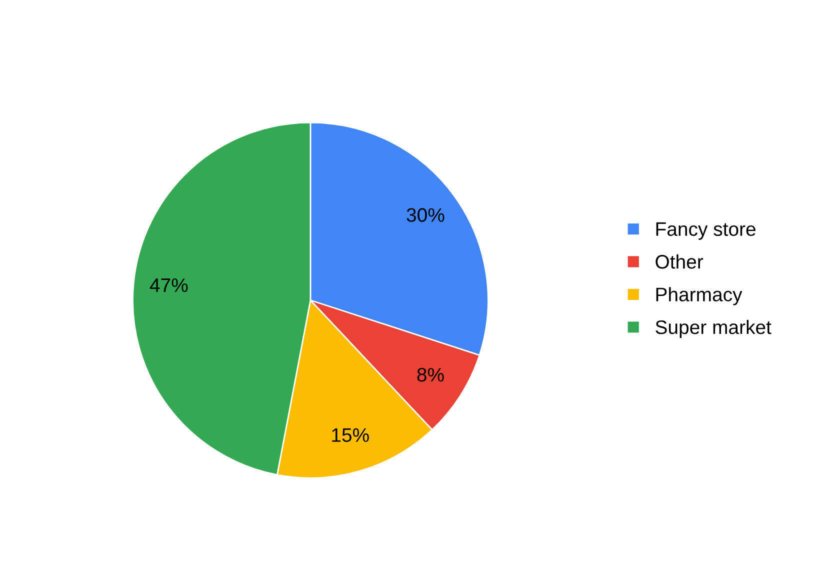 Image resolution: width=817 pixels, height=583 pixels. Describe the element at coordinates (714, 329) in the screenshot. I see `legend-label: Super market` at that location.